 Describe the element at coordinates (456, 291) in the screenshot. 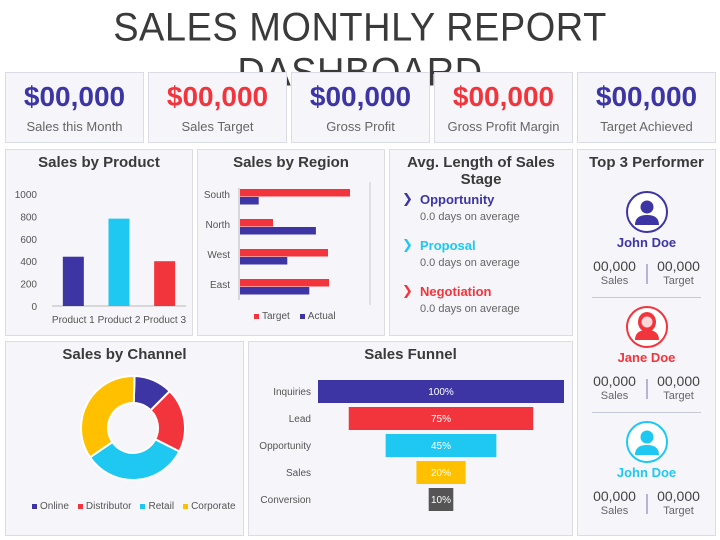

I see `stage-name: Negotiation` at that location.